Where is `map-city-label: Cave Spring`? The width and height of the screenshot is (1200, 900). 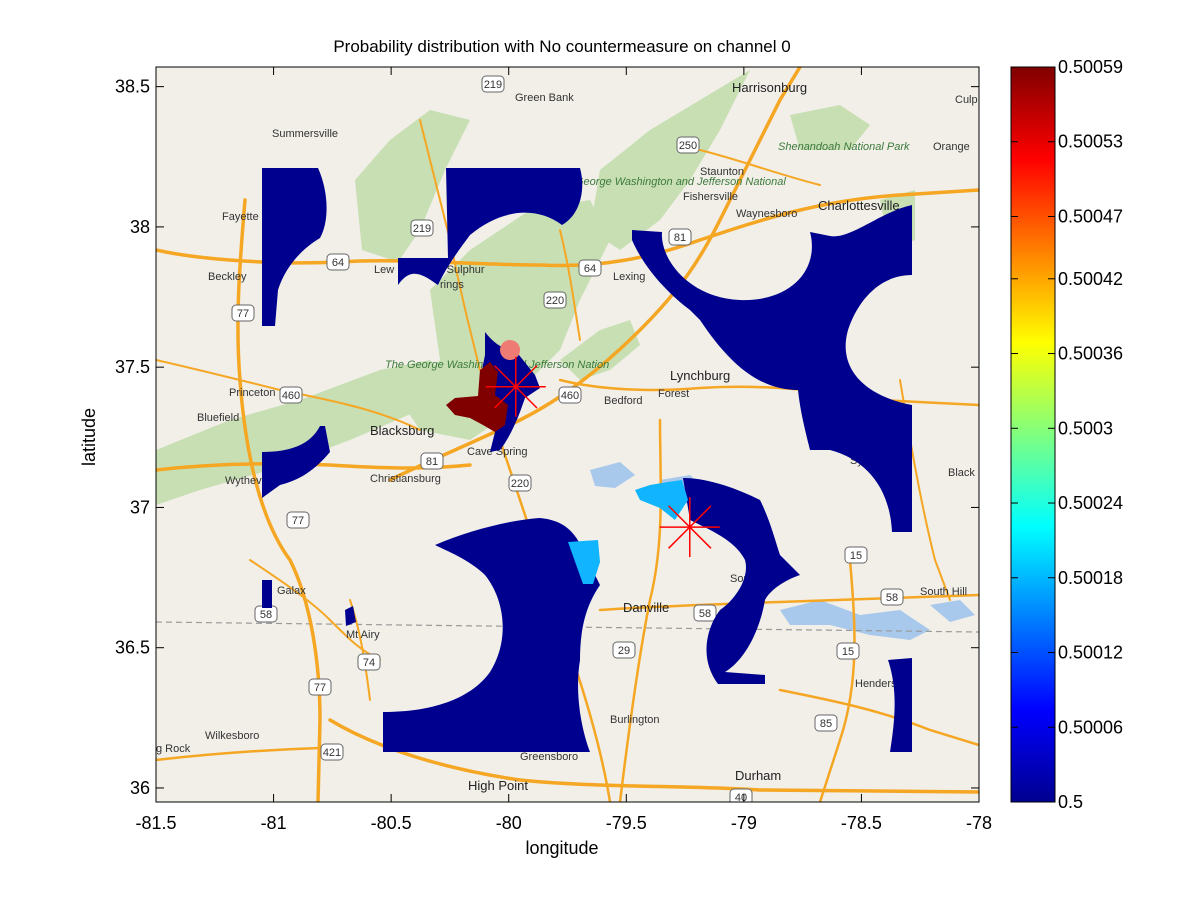
map-city-label: Cave Spring is located at coordinates (497, 452).